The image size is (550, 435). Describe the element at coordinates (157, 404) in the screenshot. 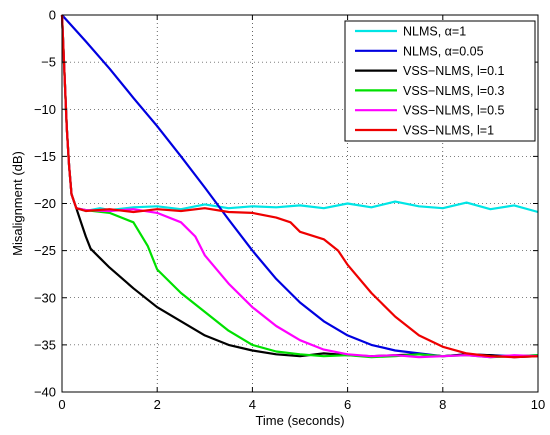

I see `x-tick-label: 2` at that location.